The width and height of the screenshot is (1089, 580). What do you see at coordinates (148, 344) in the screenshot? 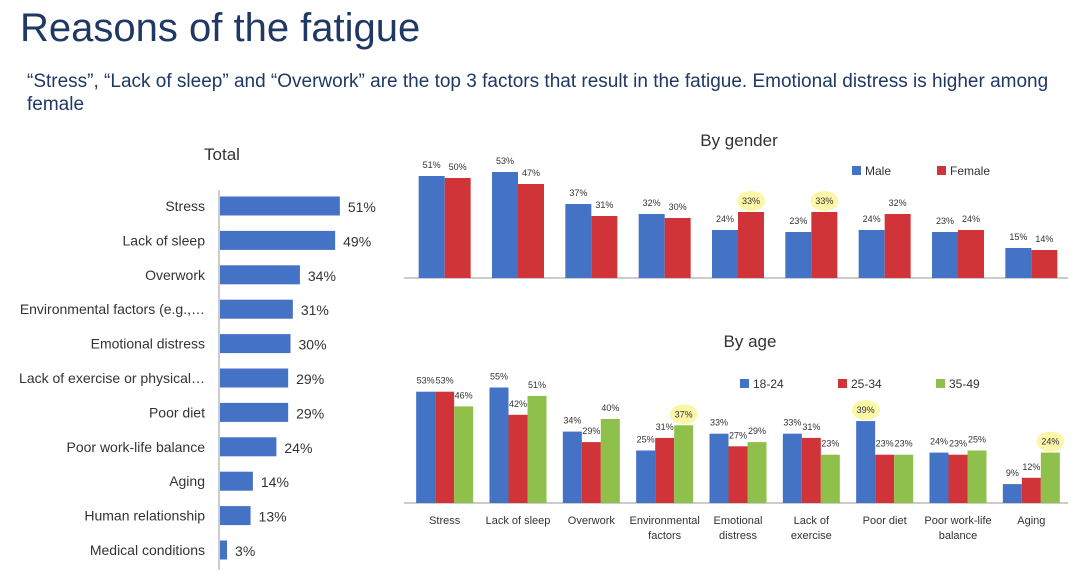
I see `total-category-label: Emotional distress` at bounding box center [148, 344].